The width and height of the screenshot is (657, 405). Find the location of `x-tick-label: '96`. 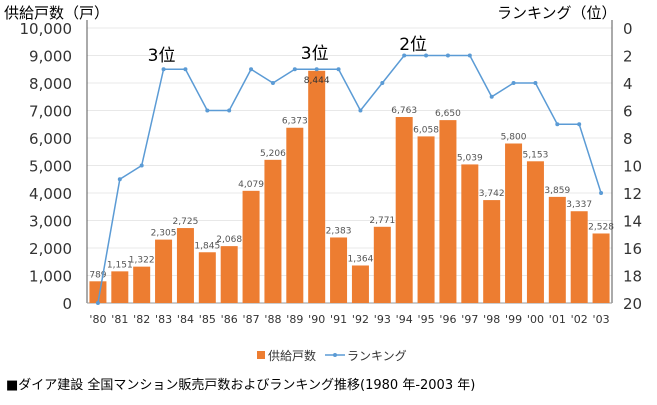

x-tick-label: '96 is located at coordinates (447, 319).